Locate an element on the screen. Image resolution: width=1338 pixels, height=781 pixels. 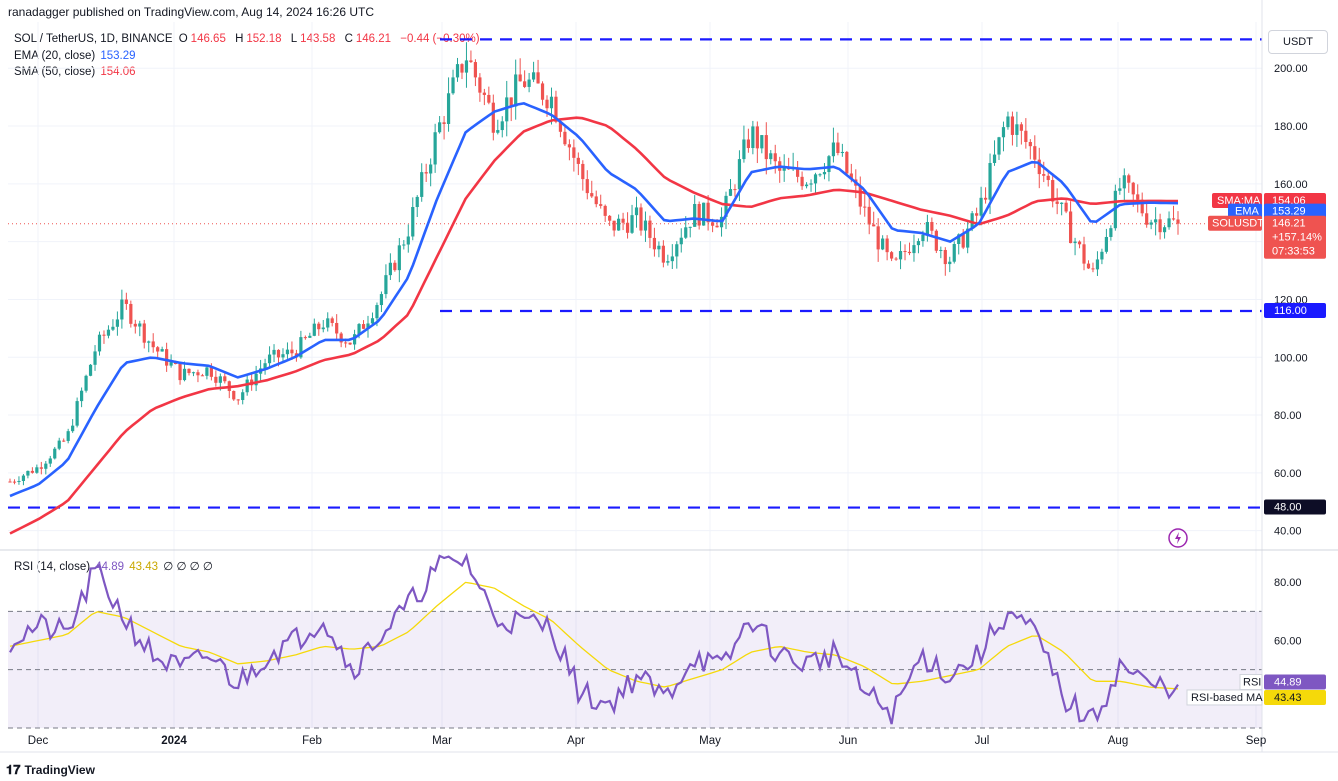
rsi-tick-label: 80.00 is located at coordinates (1288, 583).